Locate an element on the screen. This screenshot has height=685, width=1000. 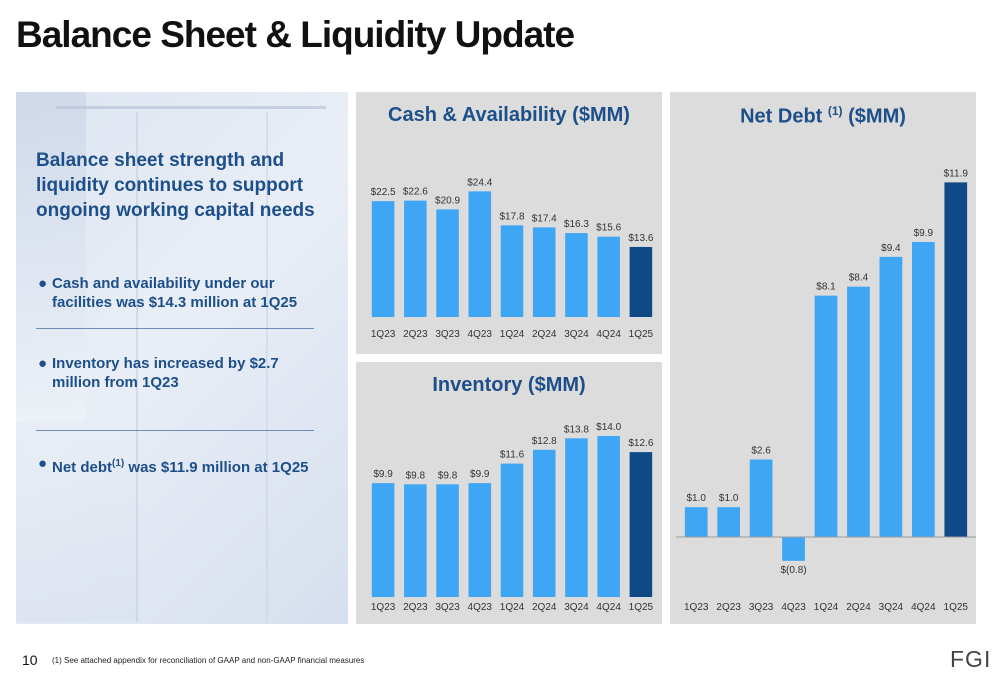
net-debt-title-unit: ($MM) is located at coordinates (874, 116).